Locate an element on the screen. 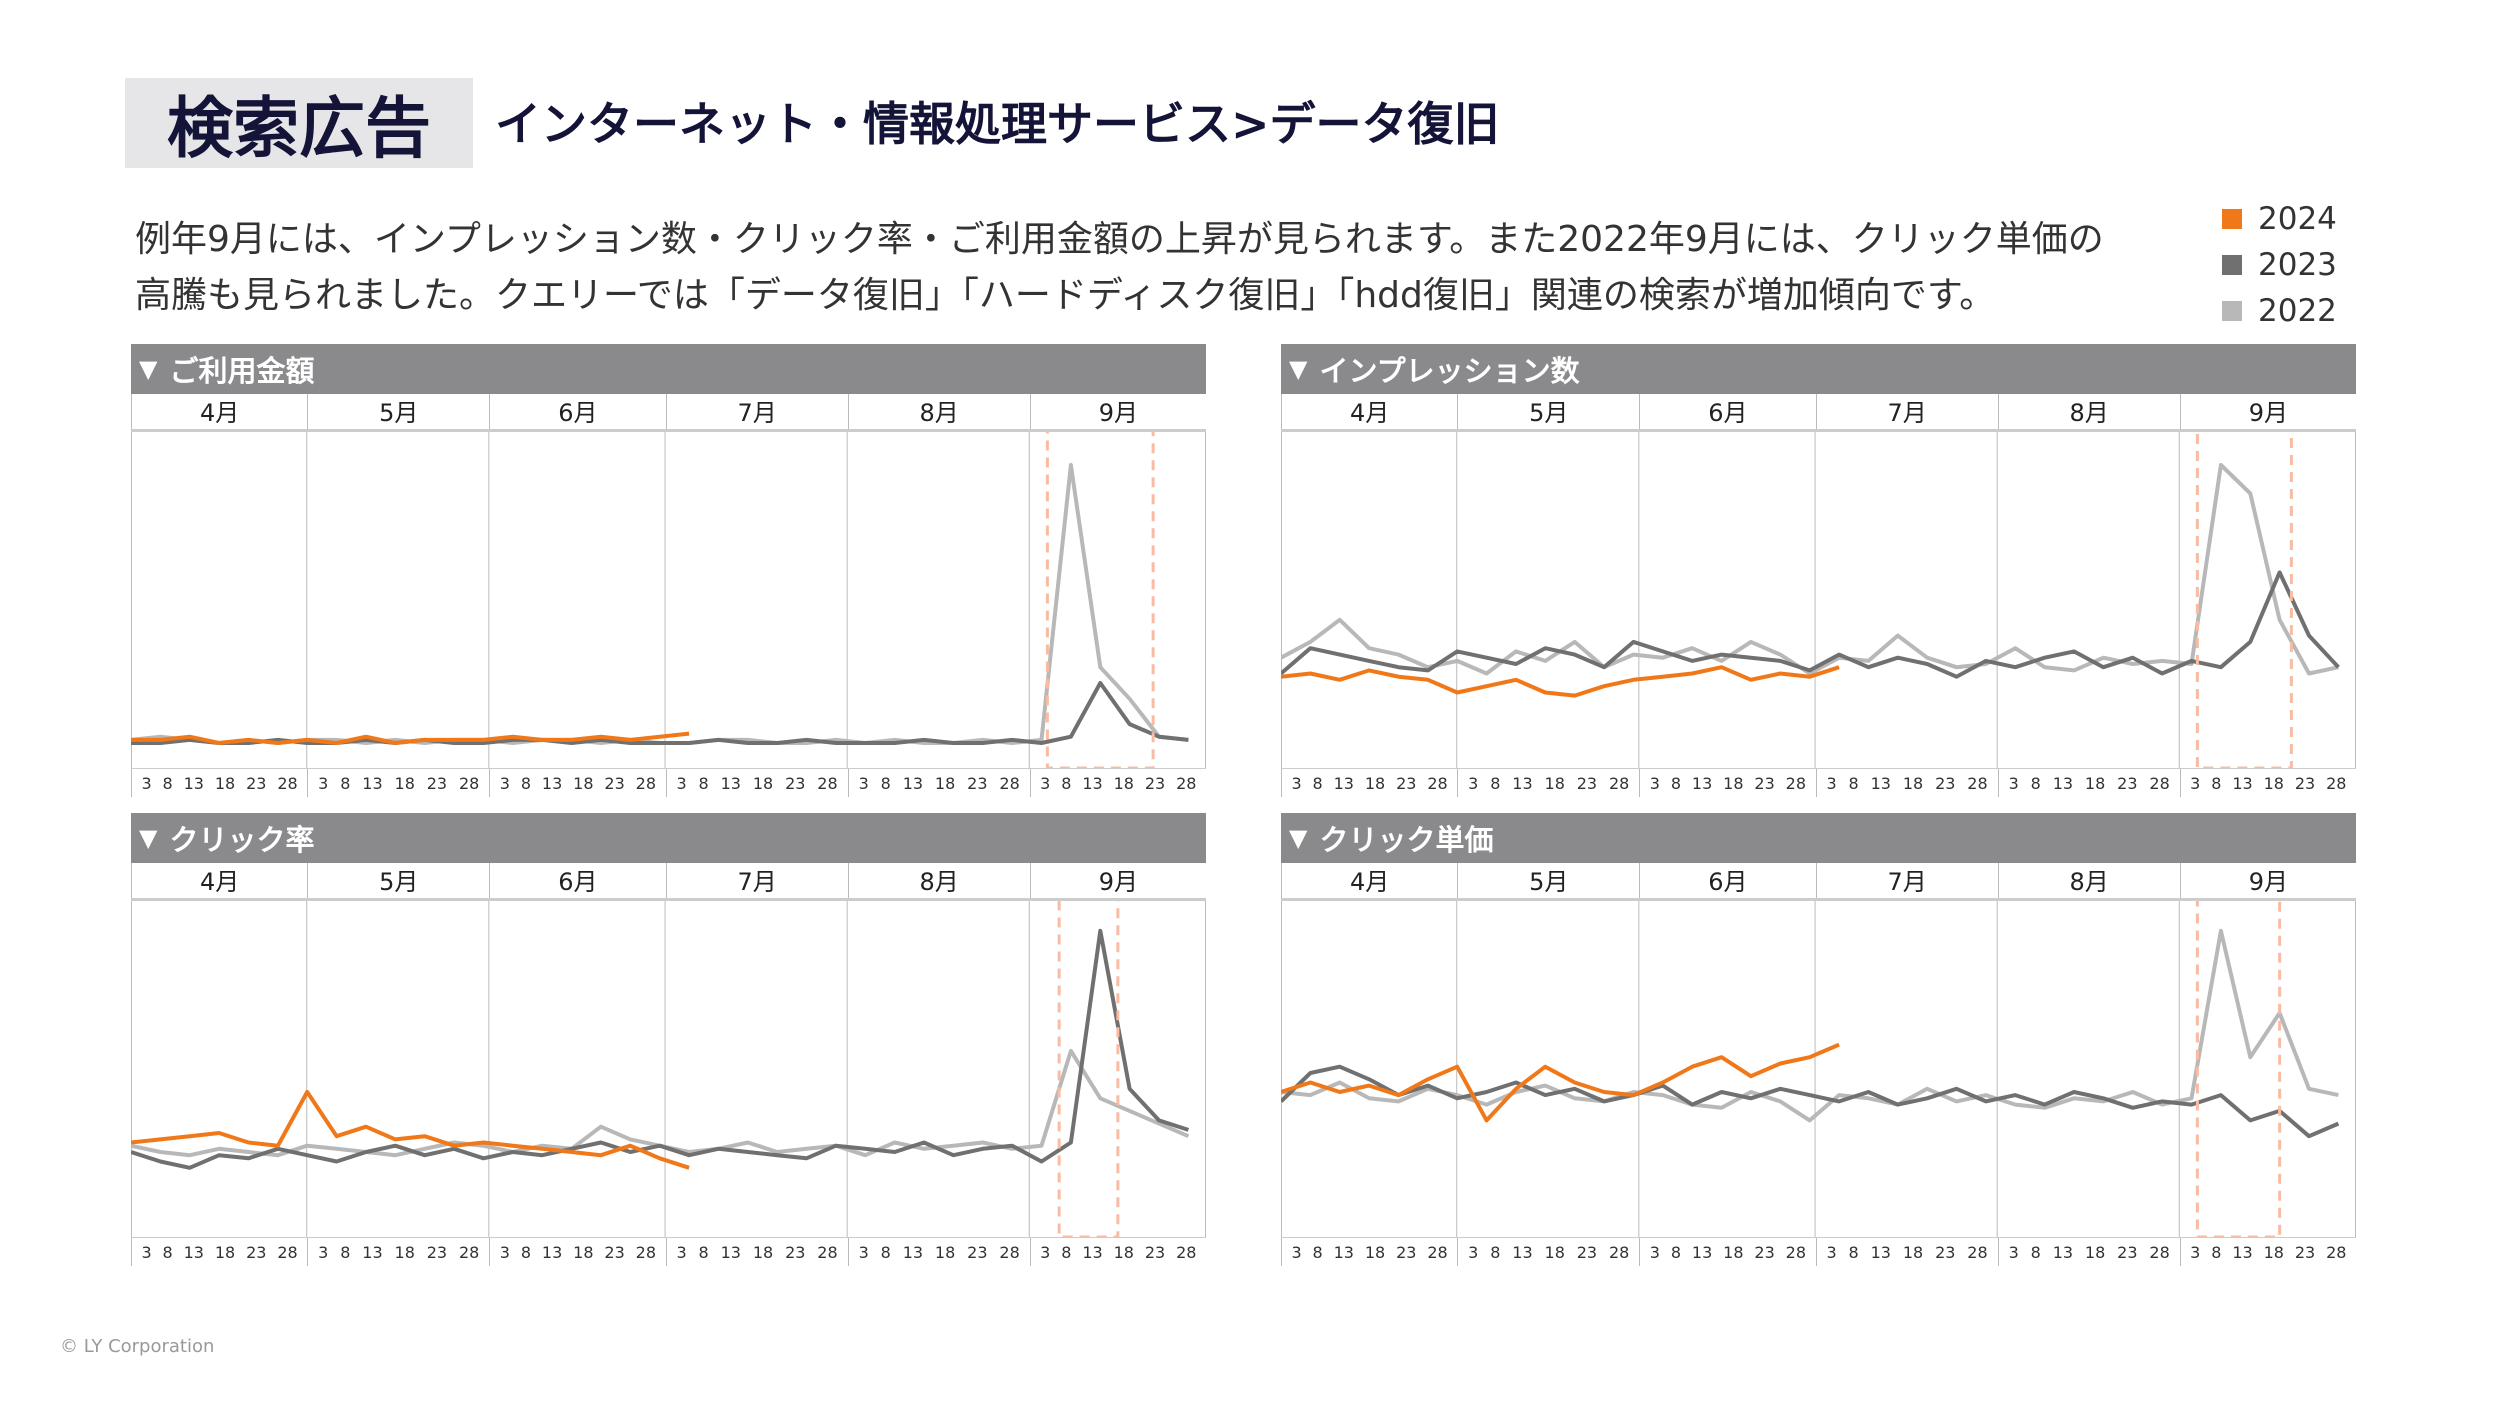 This screenshot has height=1406, width=2500. copyright: © LY Corporation is located at coordinates (137, 1346).